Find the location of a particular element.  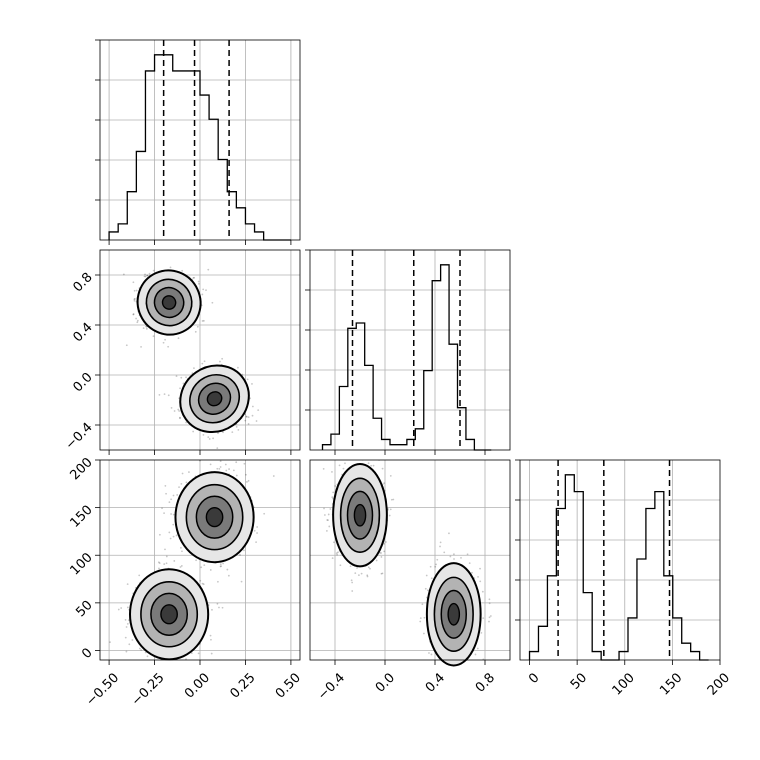

histogram-x2 is located at coordinates (618, 560).